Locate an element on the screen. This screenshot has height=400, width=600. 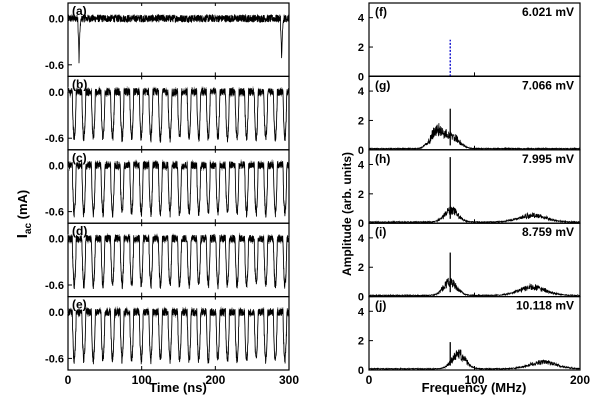
spectrum-panel: 0 2 4 (g) 7.066 mV is located at coordinates (469, 116).